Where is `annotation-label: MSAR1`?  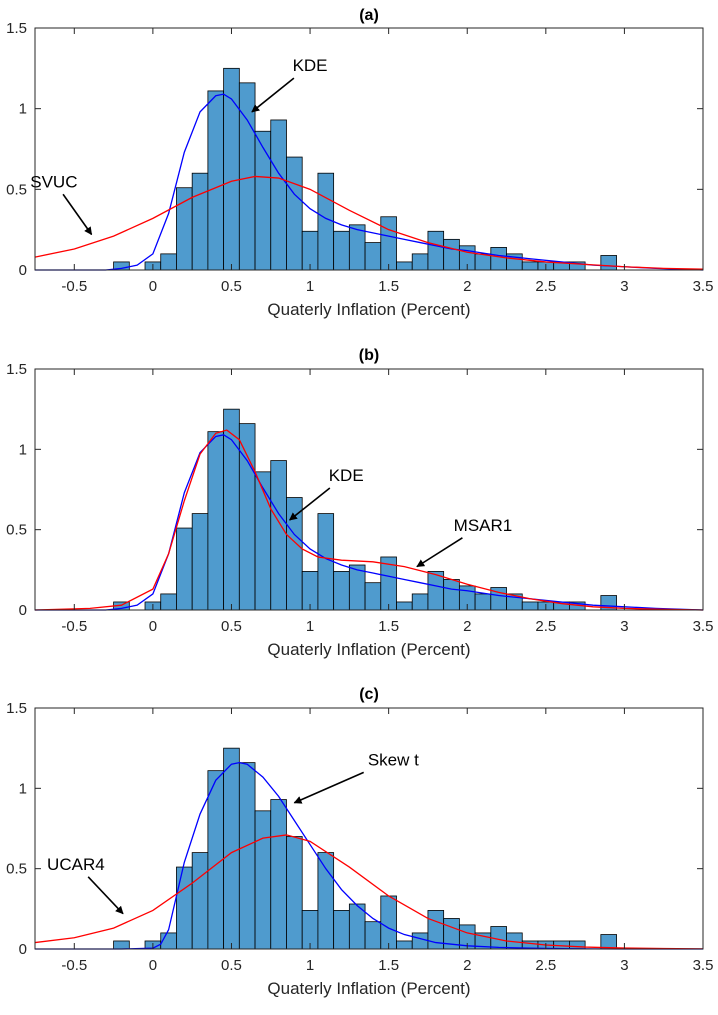 annotation-label: MSAR1 is located at coordinates (483, 525).